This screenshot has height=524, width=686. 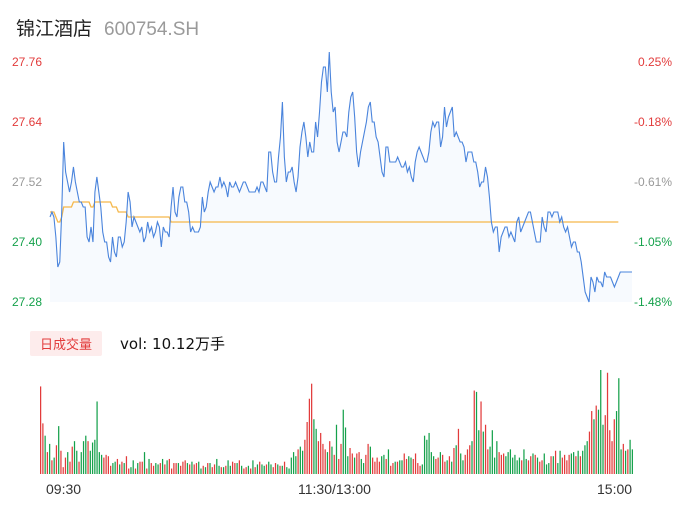 What do you see at coordinates (127, 343) in the screenshot?
I see `volume-indicator-bar: 日成交量 vol: 10.12万手` at bounding box center [127, 343].